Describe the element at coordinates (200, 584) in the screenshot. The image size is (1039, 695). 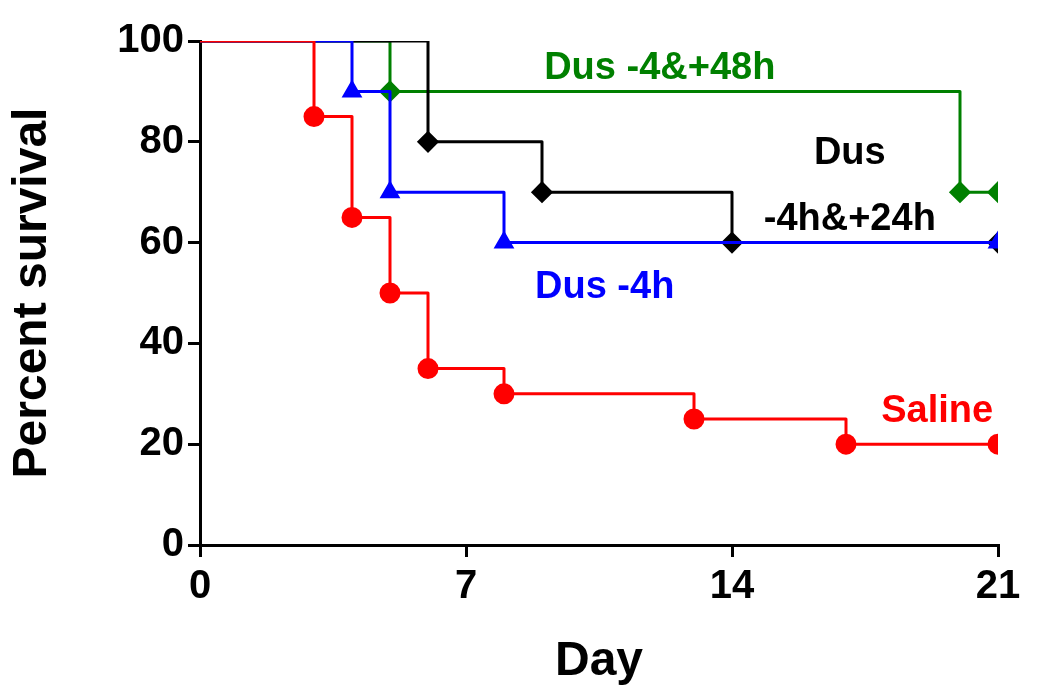
I see `x-tick-label: 0` at that location.